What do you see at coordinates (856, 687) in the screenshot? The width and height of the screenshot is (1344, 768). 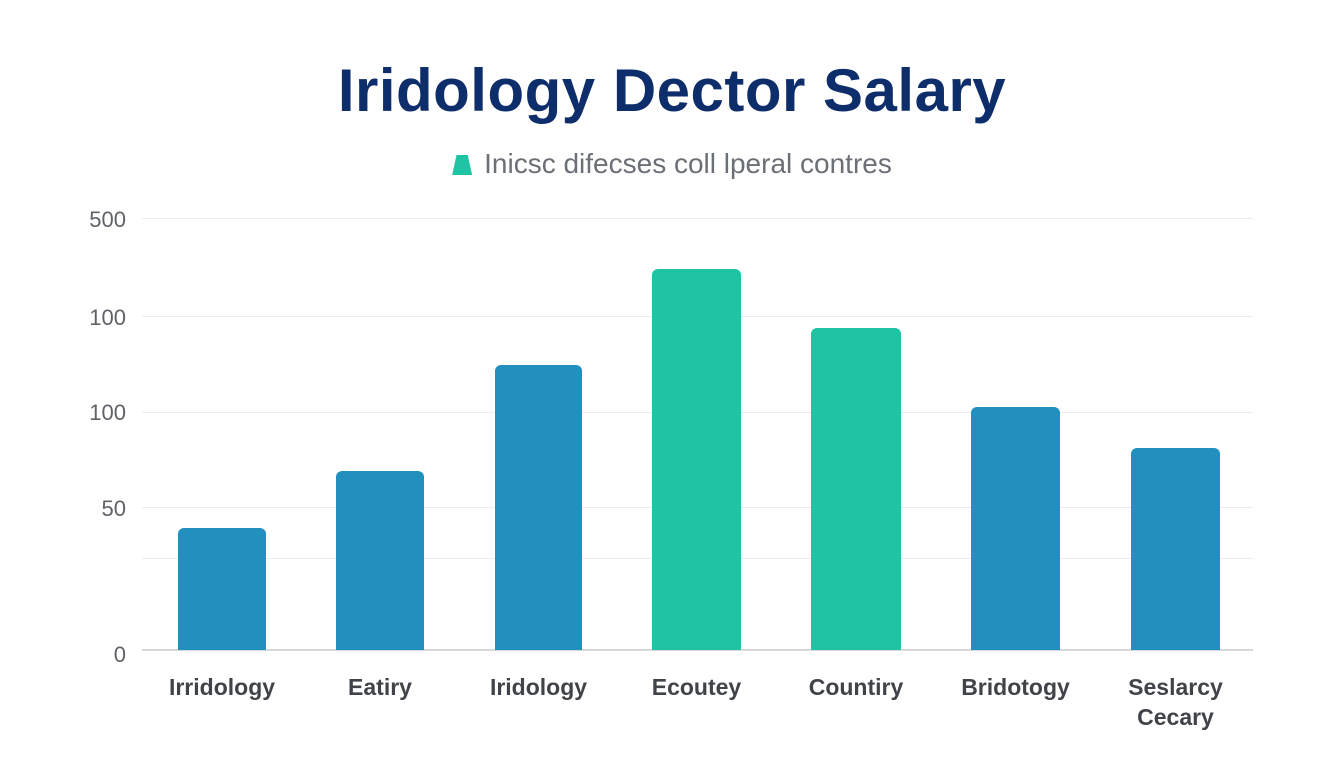 I see `x-tick-label: Countiry` at bounding box center [856, 687].